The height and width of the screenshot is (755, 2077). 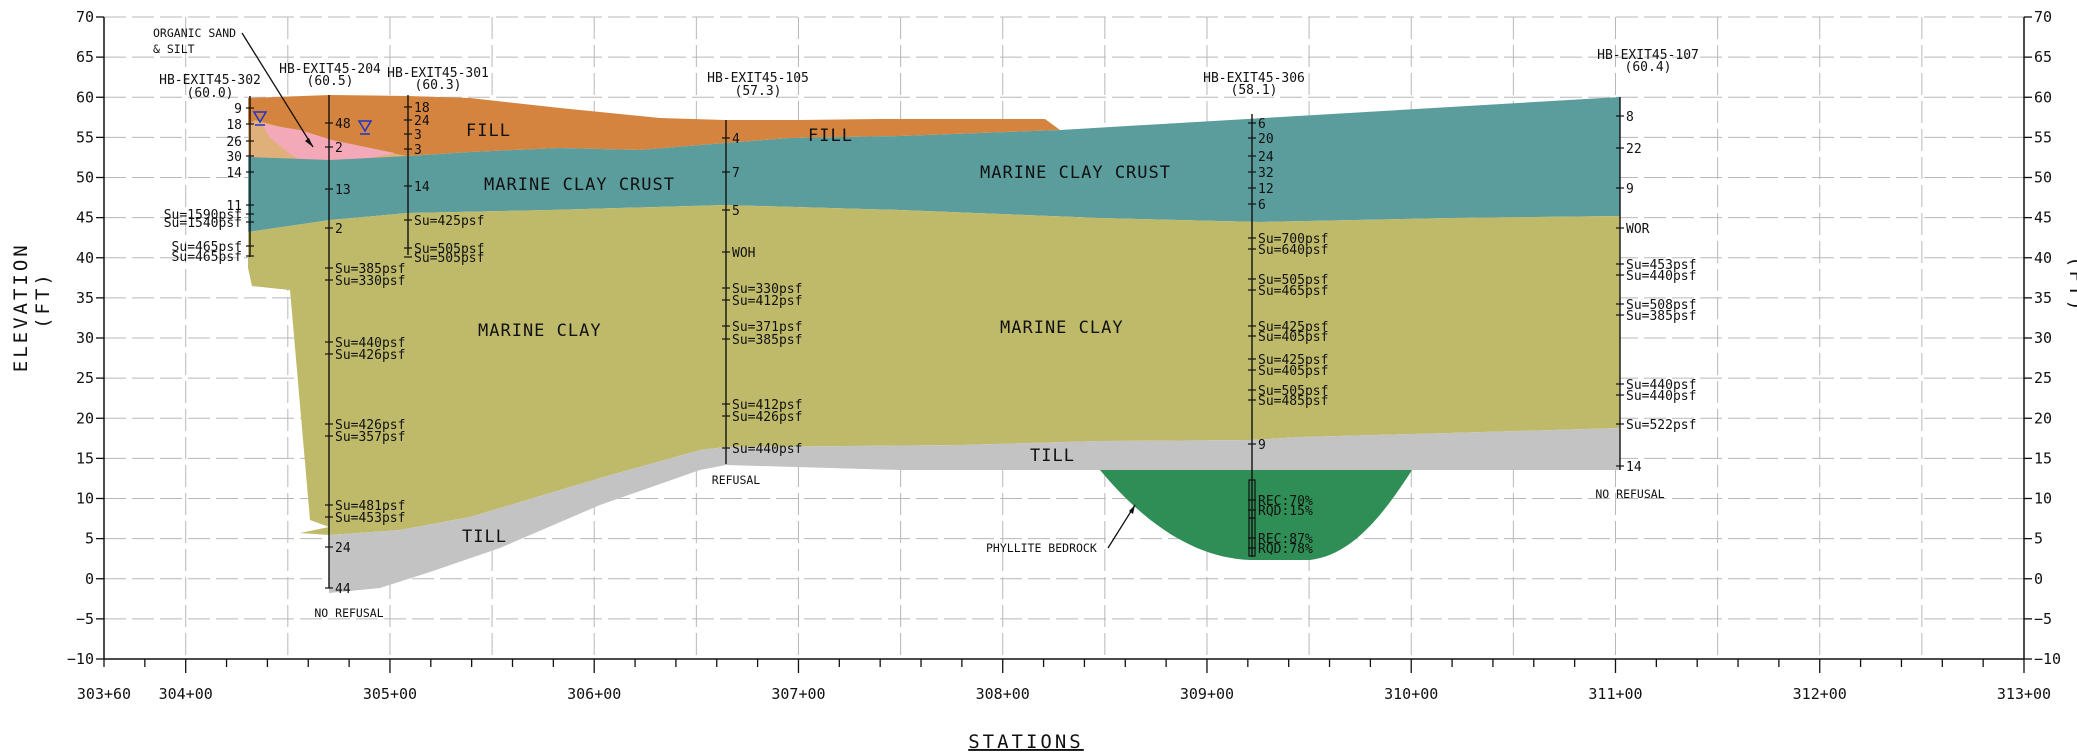 What do you see at coordinates (2043, 97) in the screenshot?
I see `y-tick-label: 60` at bounding box center [2043, 97].